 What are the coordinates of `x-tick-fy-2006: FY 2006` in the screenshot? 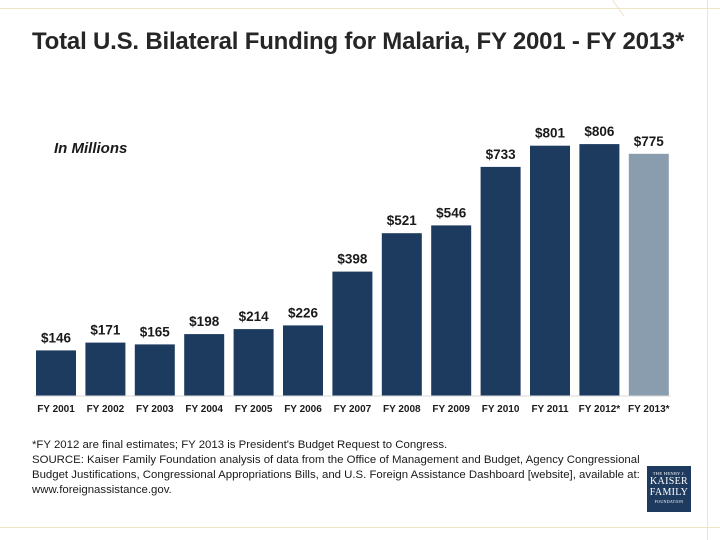 It's located at (303, 409).